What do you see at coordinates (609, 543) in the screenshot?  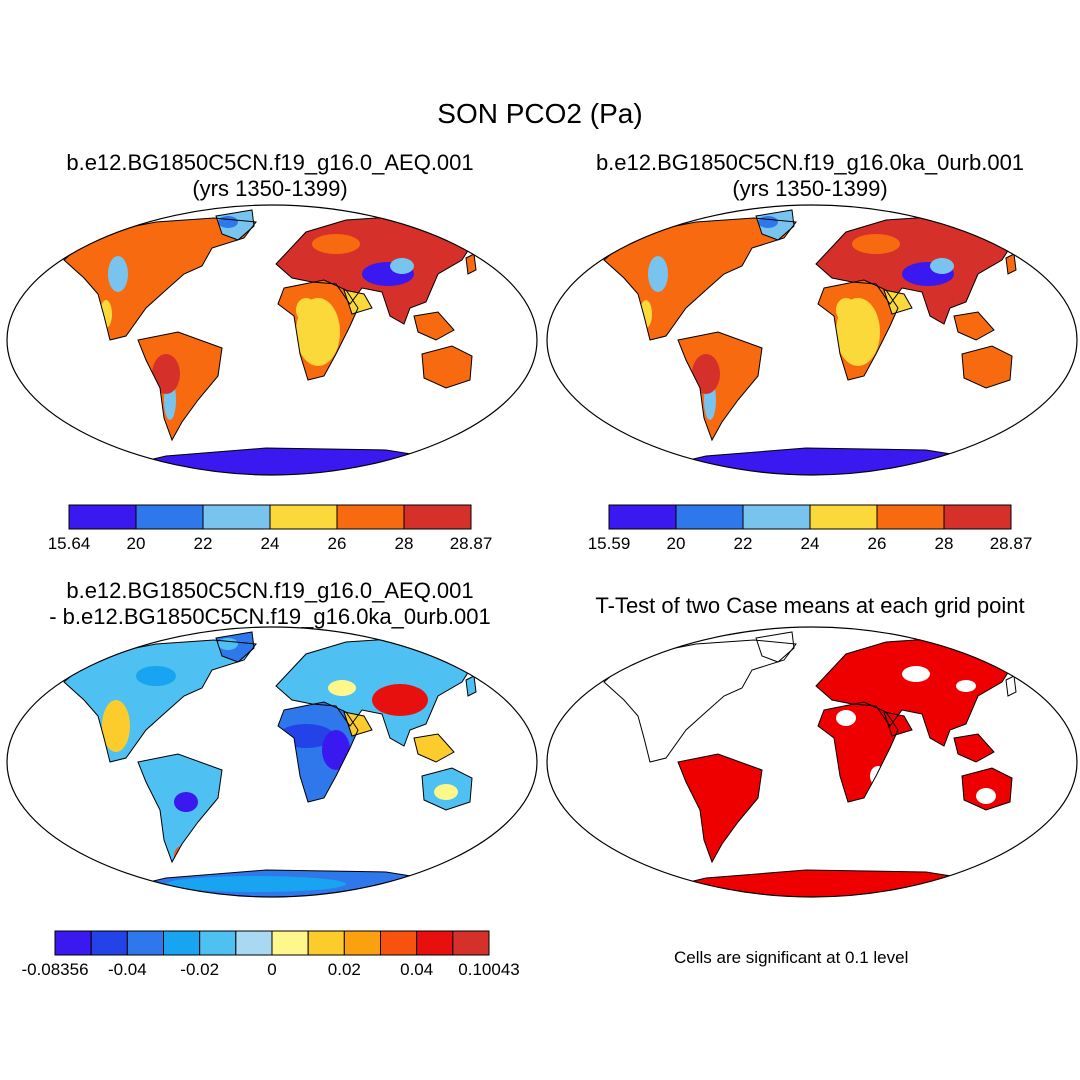 I see `colorbar-label-0: 15.59` at bounding box center [609, 543].